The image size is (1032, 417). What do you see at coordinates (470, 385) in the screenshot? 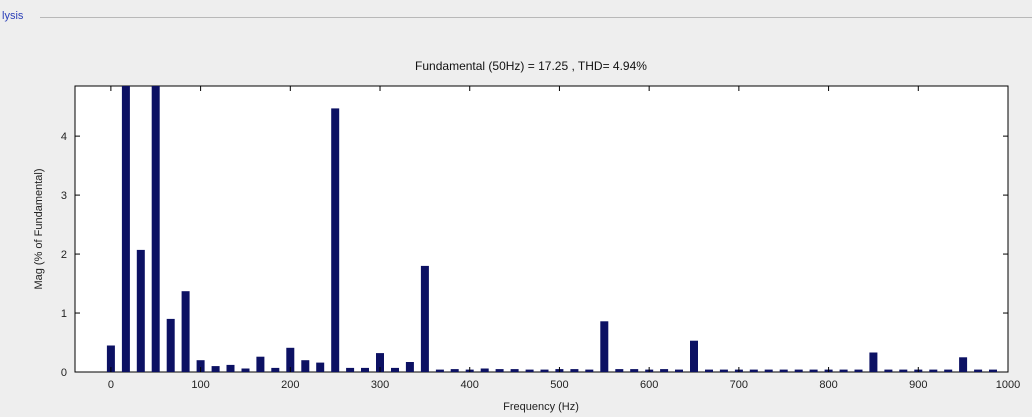
I see `x-tick-label: 400` at bounding box center [470, 385].